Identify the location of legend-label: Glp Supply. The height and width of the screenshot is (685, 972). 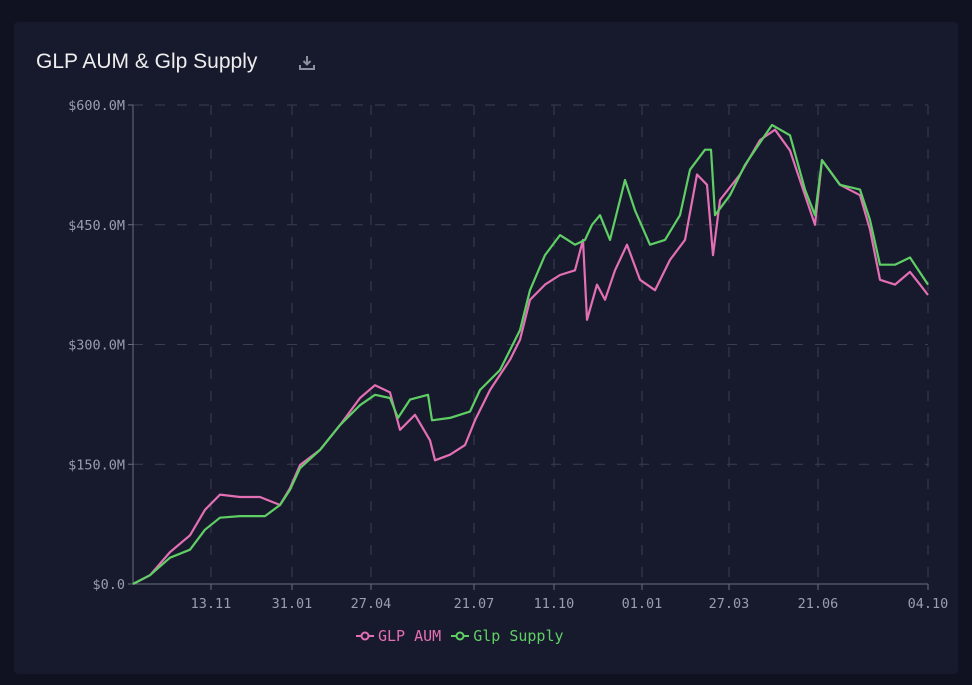
(518, 636).